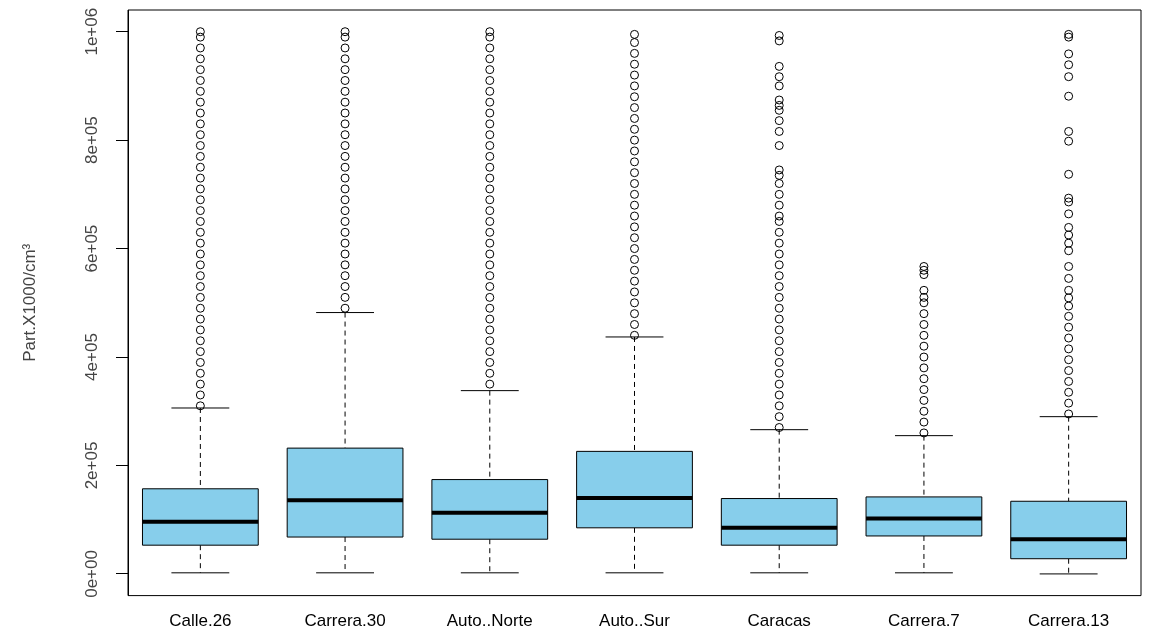 The image size is (1165, 640). Describe the element at coordinates (91, 248) in the screenshot. I see `y-tick-label: 6e+05` at that location.